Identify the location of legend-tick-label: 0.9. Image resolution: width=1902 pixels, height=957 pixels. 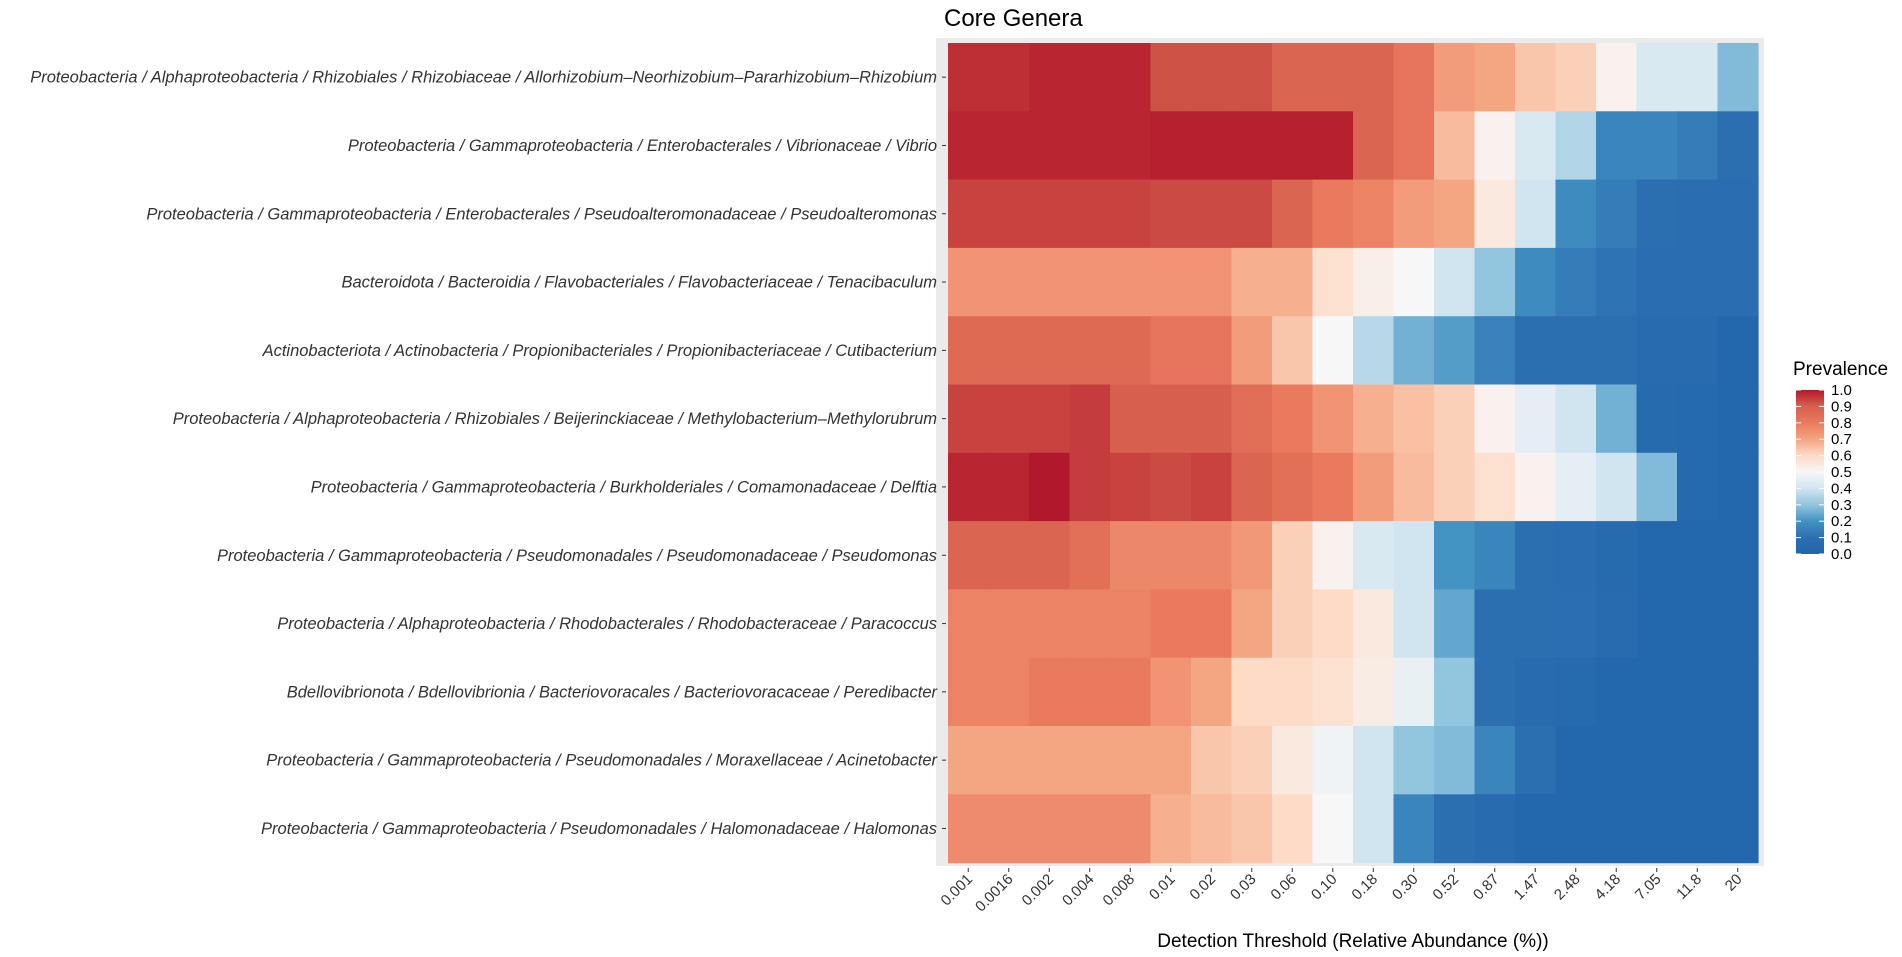
(1841, 406).